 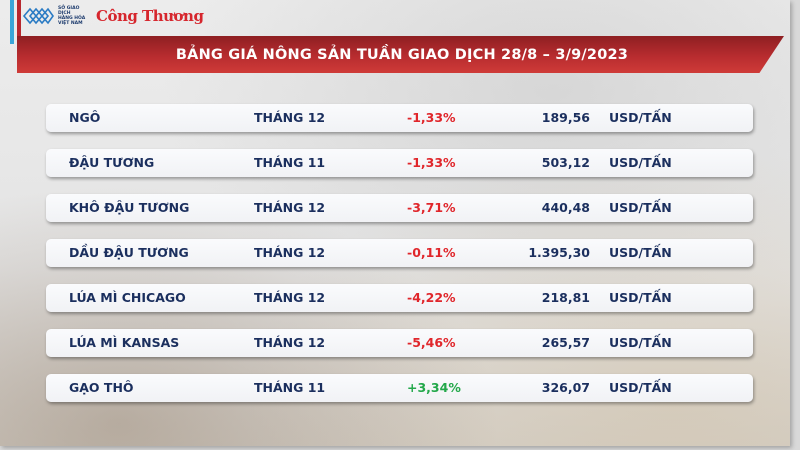 I want to click on table-row: NGÔ THÁNG 12 -1,33% 189,56 USD/TẤN, so click(x=399, y=118).